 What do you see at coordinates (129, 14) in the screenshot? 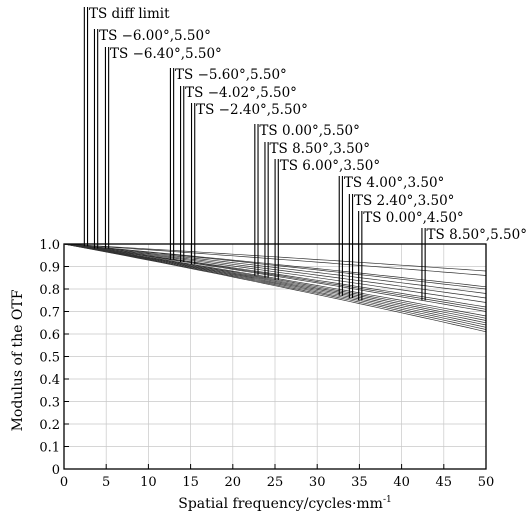
I see `annotation-label: TS diff limit` at bounding box center [129, 14].